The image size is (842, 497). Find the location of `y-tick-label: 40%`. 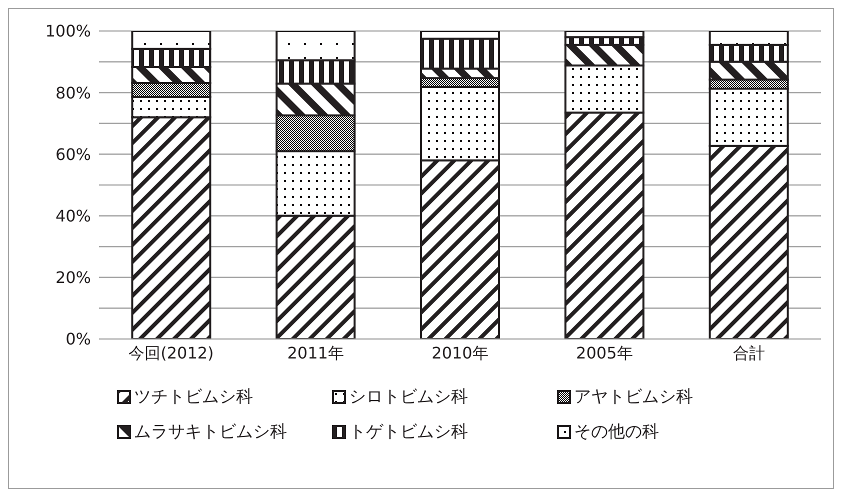

y-tick-label: 40% is located at coordinates (73, 216).